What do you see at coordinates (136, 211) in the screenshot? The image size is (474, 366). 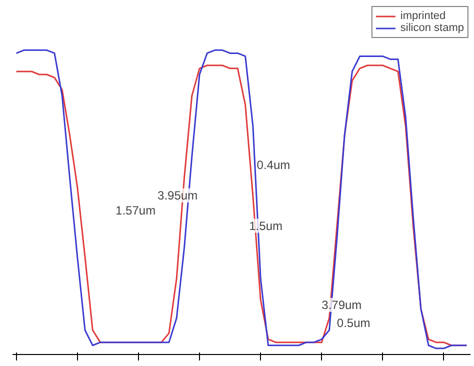 I see `annotation: 1.57um` at bounding box center [136, 211].